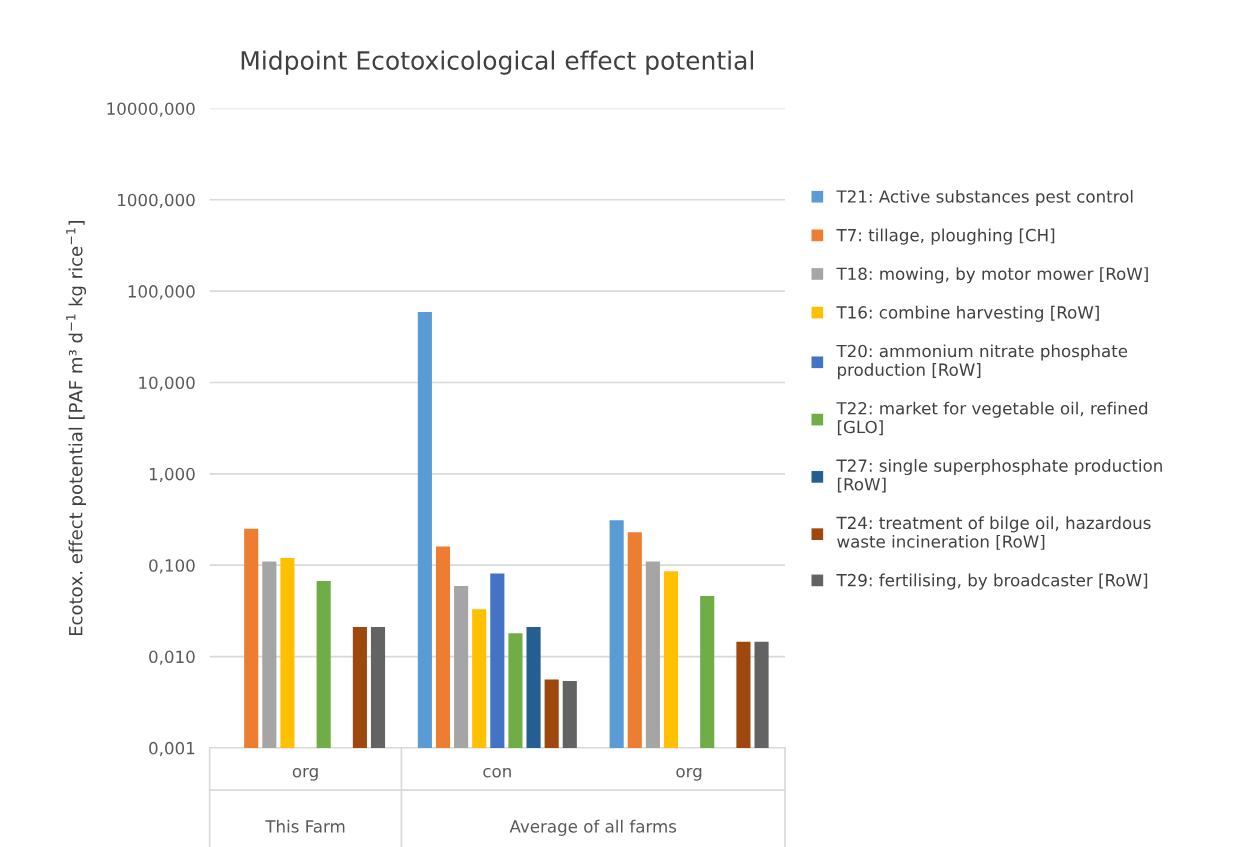 This screenshot has height=847, width=1248. Describe the element at coordinates (984, 198) in the screenshot. I see `legend-label: T21: Active substances pest control` at that location.